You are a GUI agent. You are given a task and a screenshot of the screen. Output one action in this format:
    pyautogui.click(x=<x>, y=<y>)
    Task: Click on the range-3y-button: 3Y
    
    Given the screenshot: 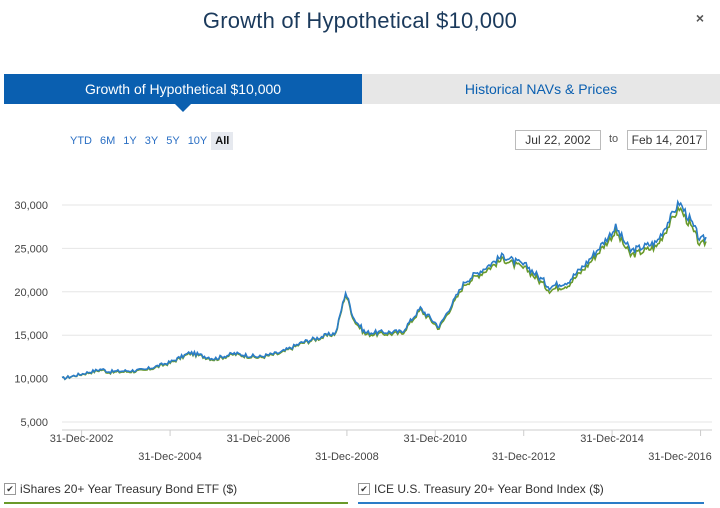 What is the action you would take?
    pyautogui.click(x=151, y=141)
    